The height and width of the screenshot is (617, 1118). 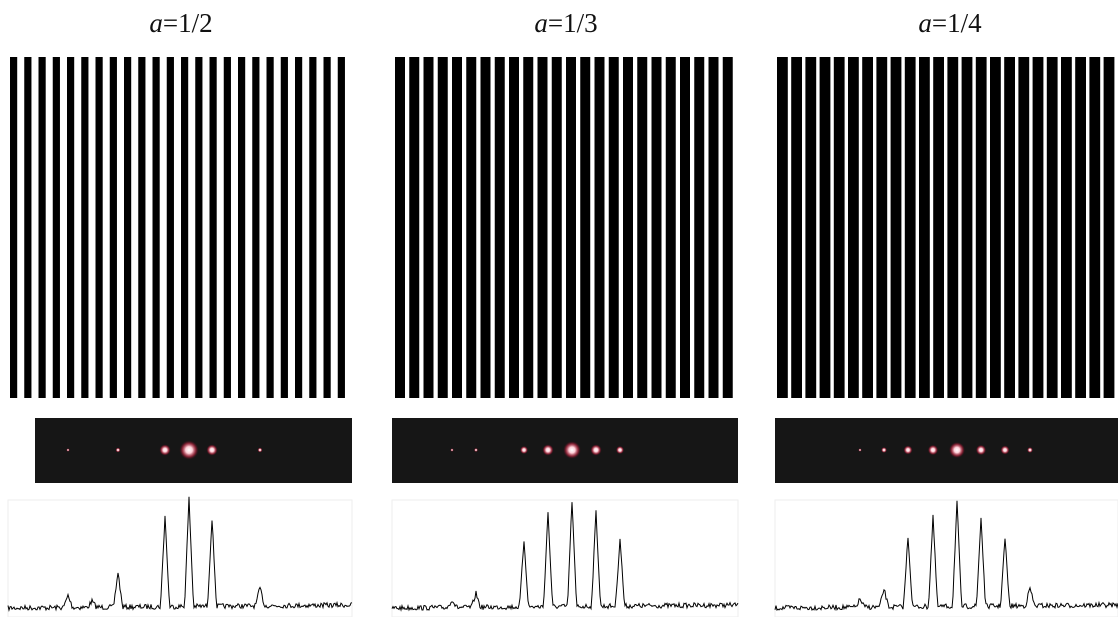 I want to click on title-rest: =1/4, so click(x=957, y=23).